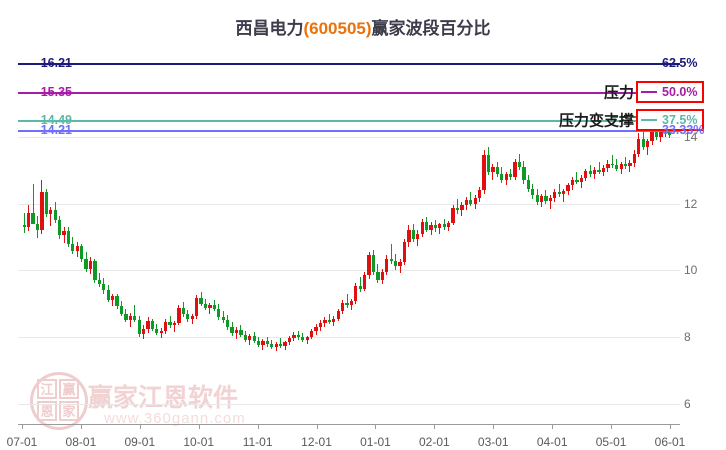 Image resolution: width=726 pixels, height=450 pixels. What do you see at coordinates (316, 442) in the screenshot?
I see `x-axis-tick-label: 12-01` at bounding box center [316, 442].